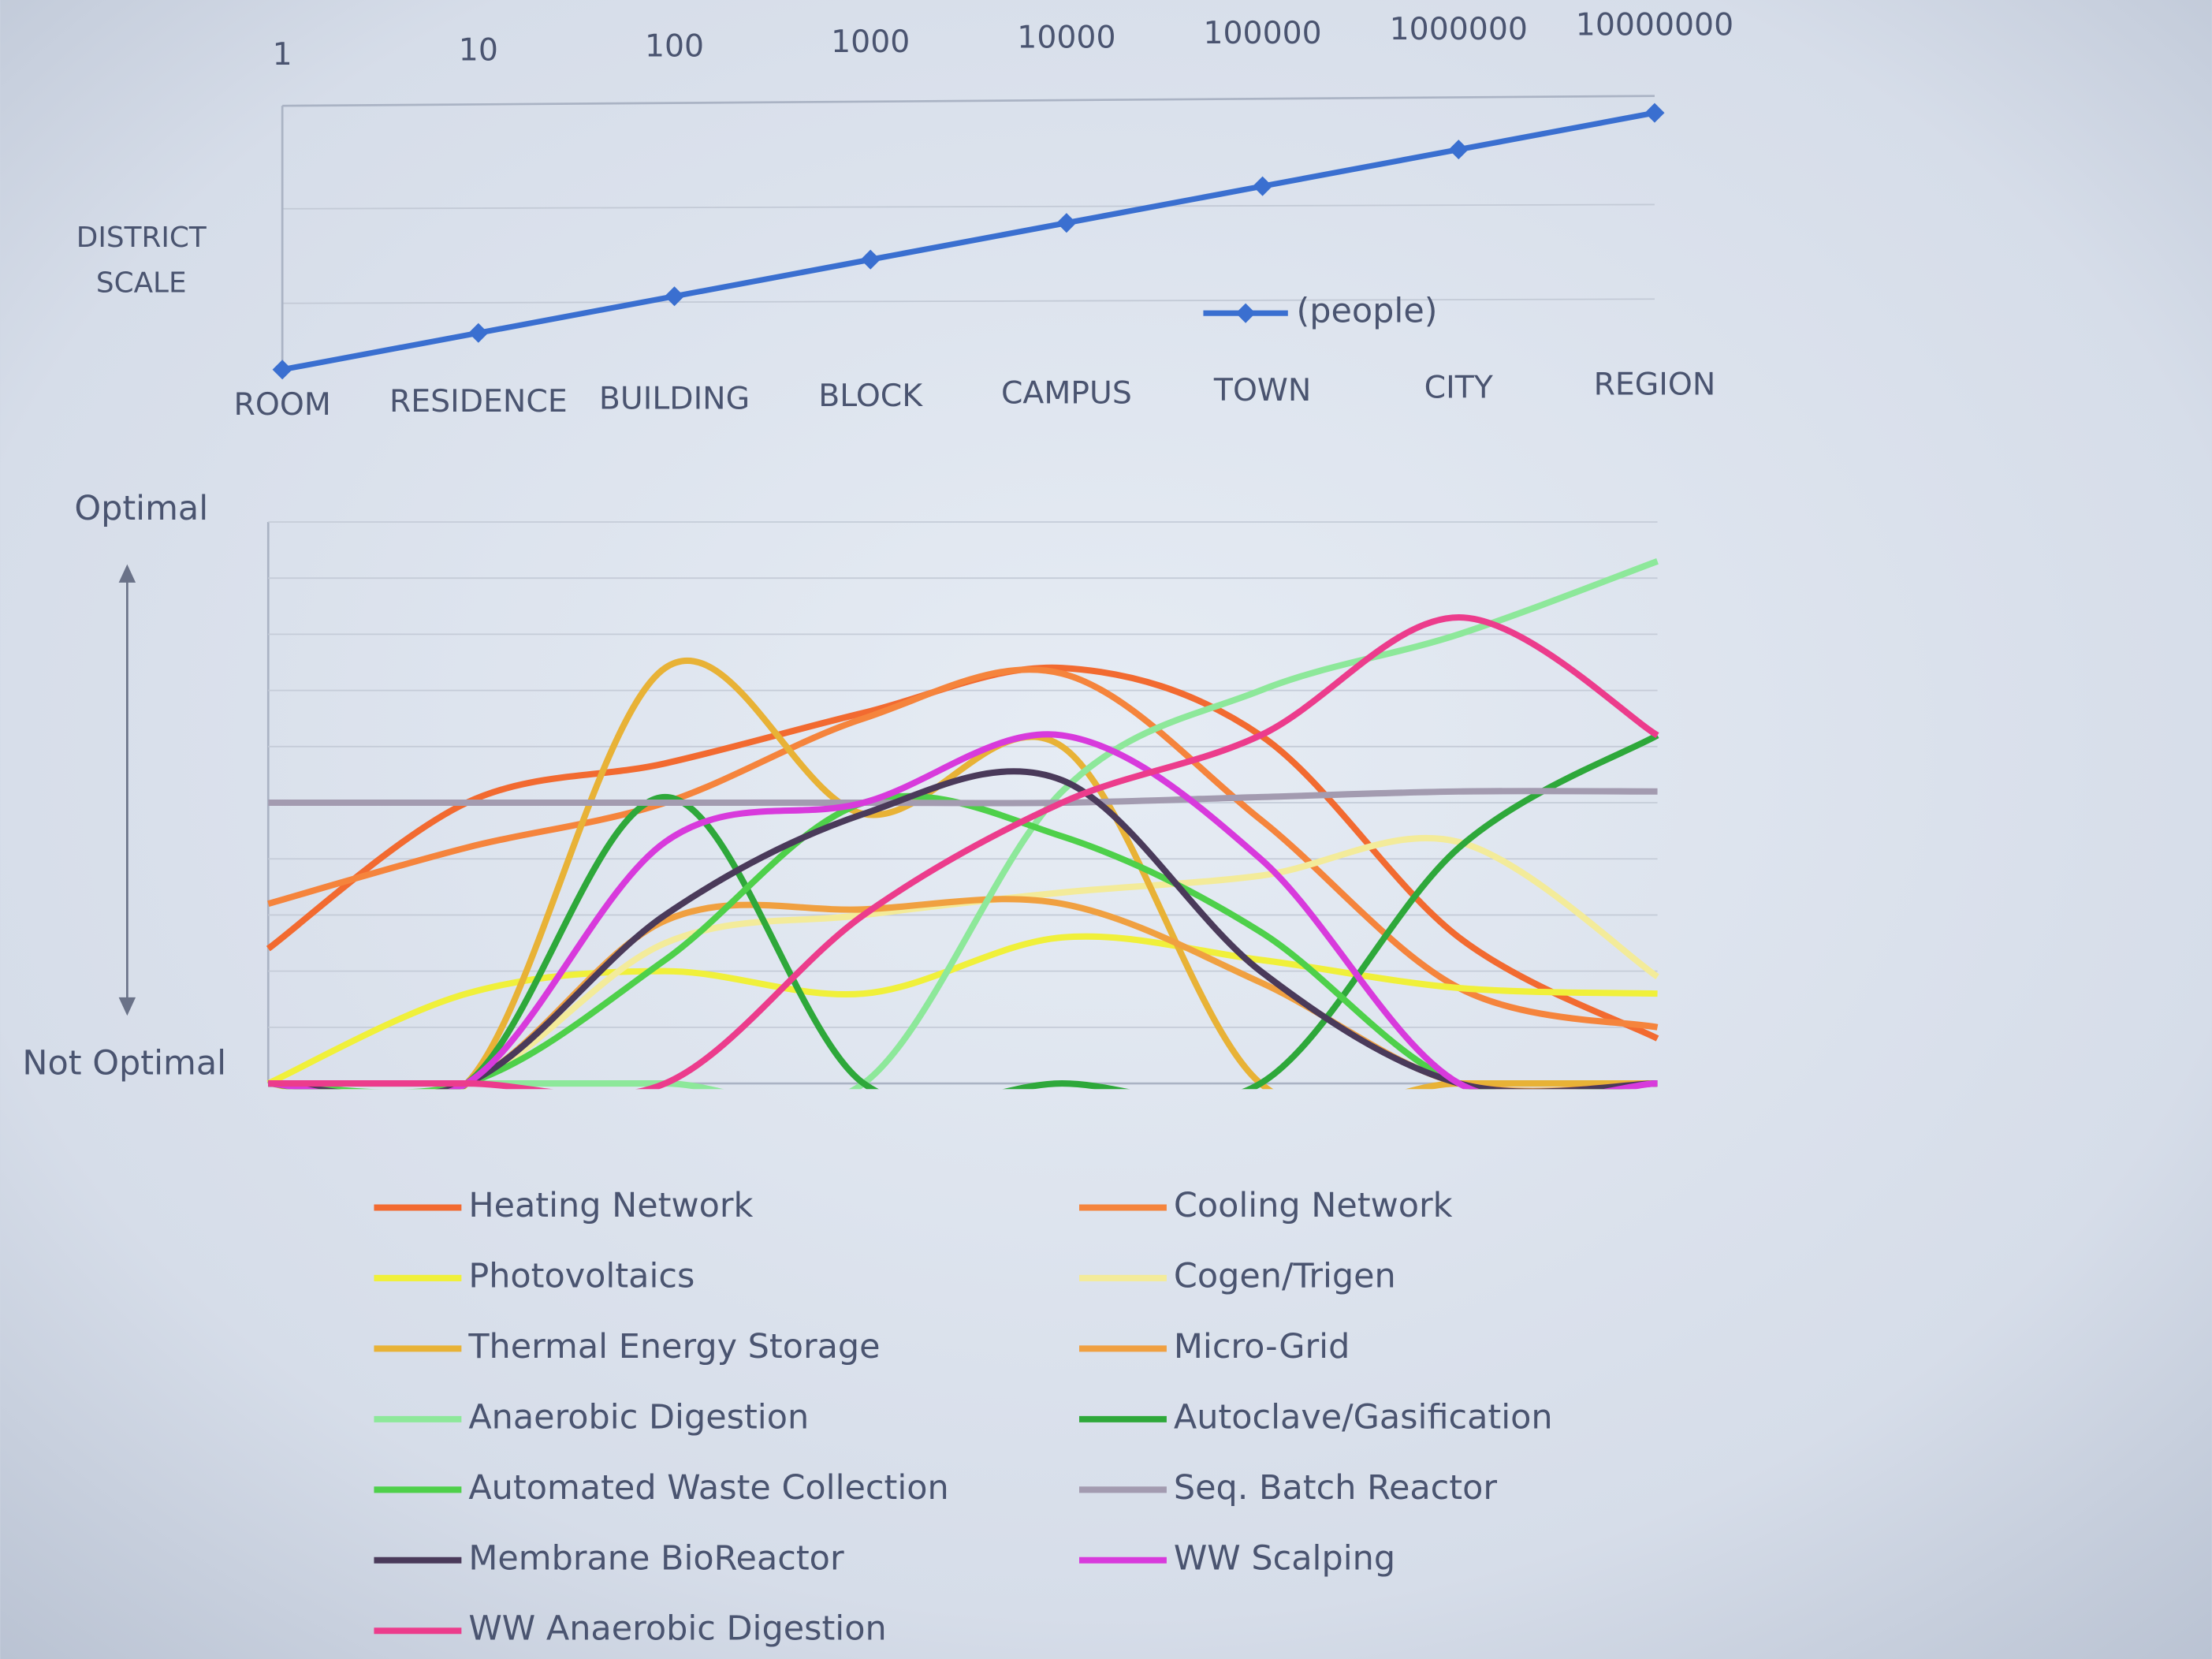  I want to click on legend-label: Heating Network, so click(610, 1205).